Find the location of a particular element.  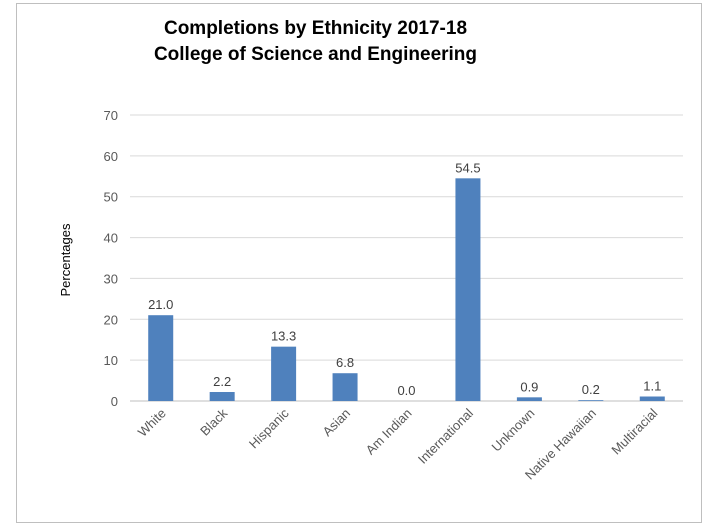

y-tick-label: 0 is located at coordinates (114, 401).